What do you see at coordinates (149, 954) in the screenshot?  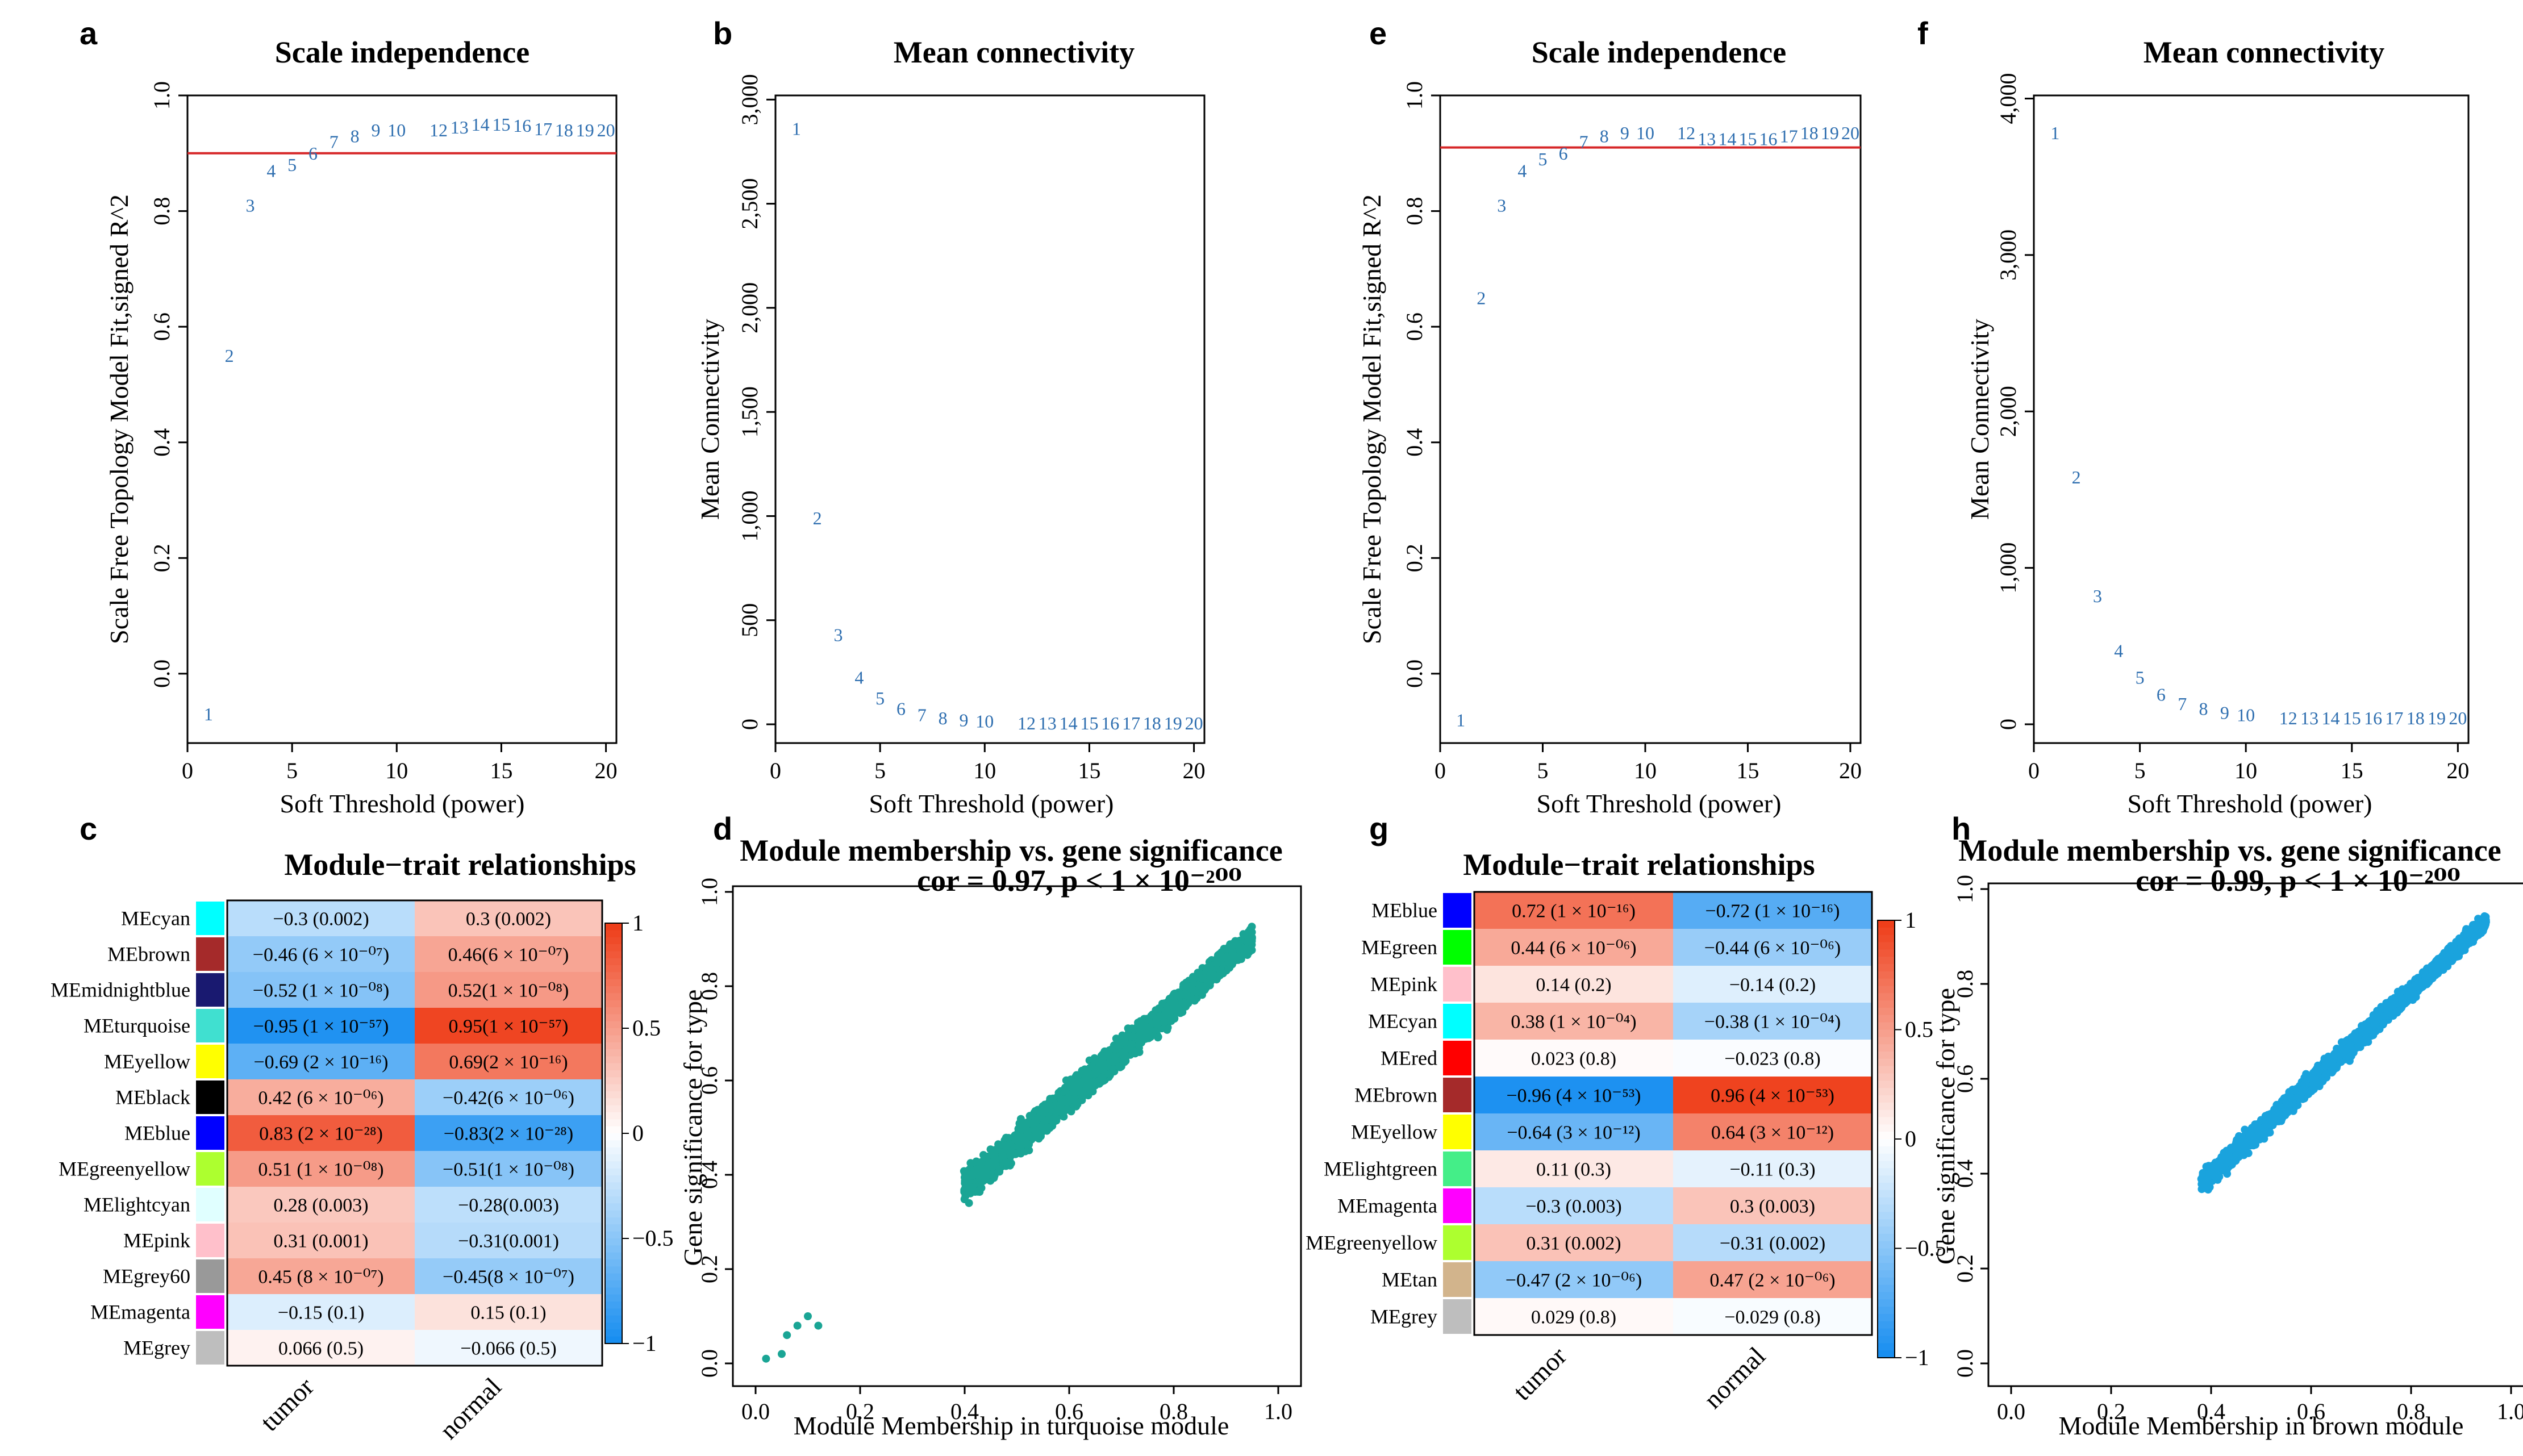 I see `module-name: MEbrown` at bounding box center [149, 954].